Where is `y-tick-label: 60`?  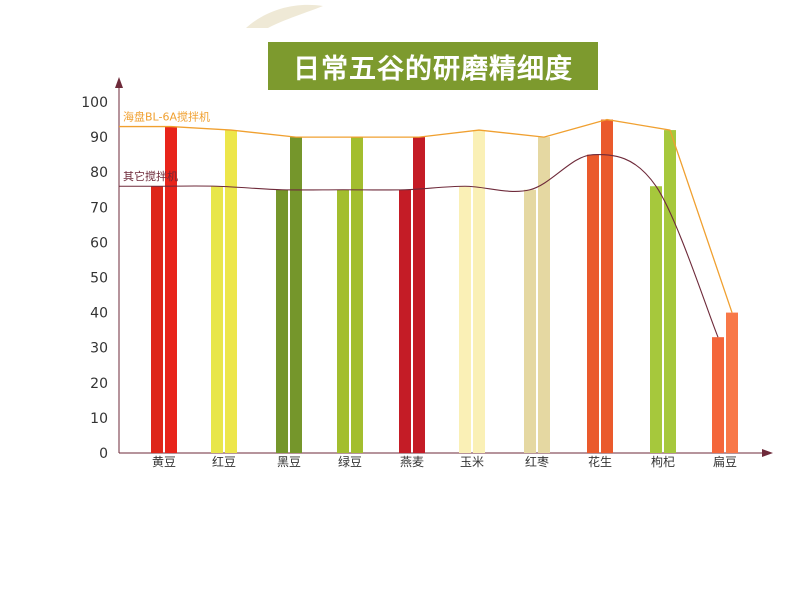 y-tick-label: 60 is located at coordinates (99, 243).